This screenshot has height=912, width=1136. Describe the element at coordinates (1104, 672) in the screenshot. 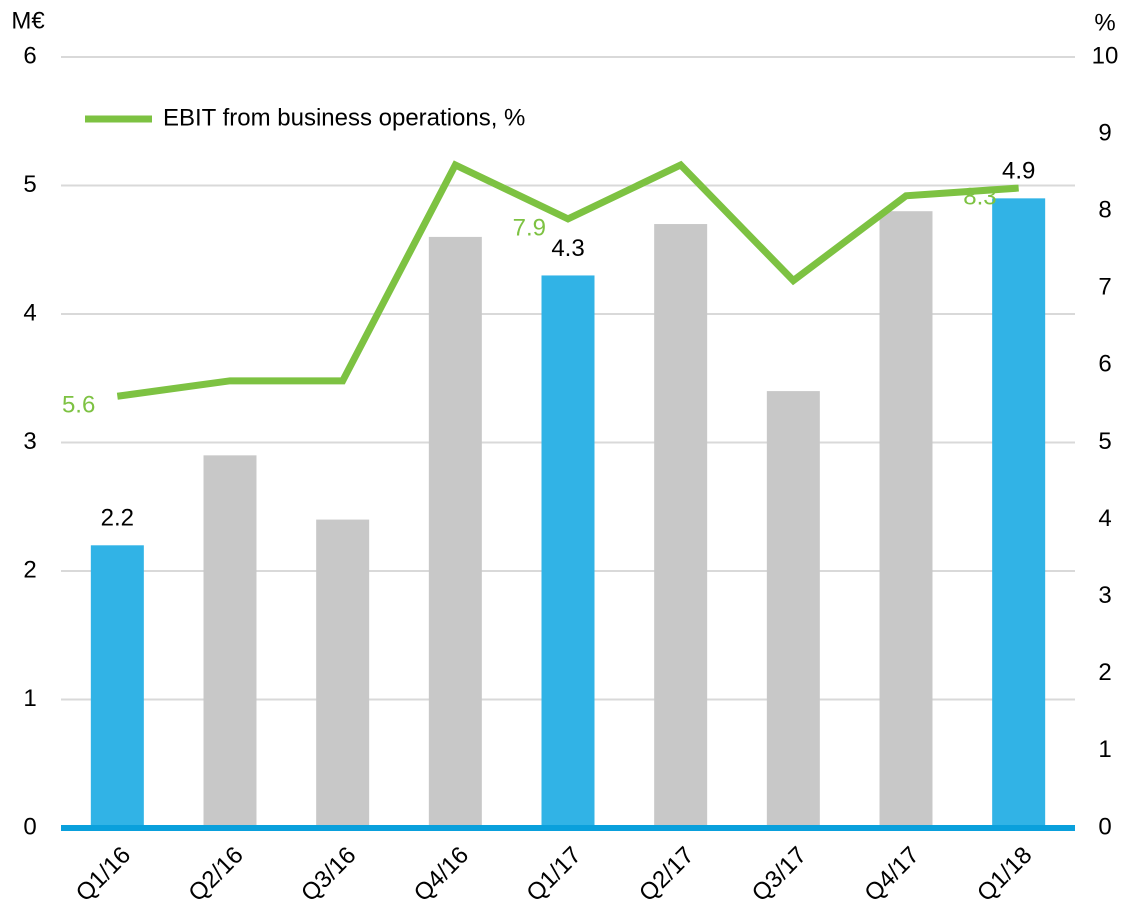

I see `y2-tick-label: 2` at that location.